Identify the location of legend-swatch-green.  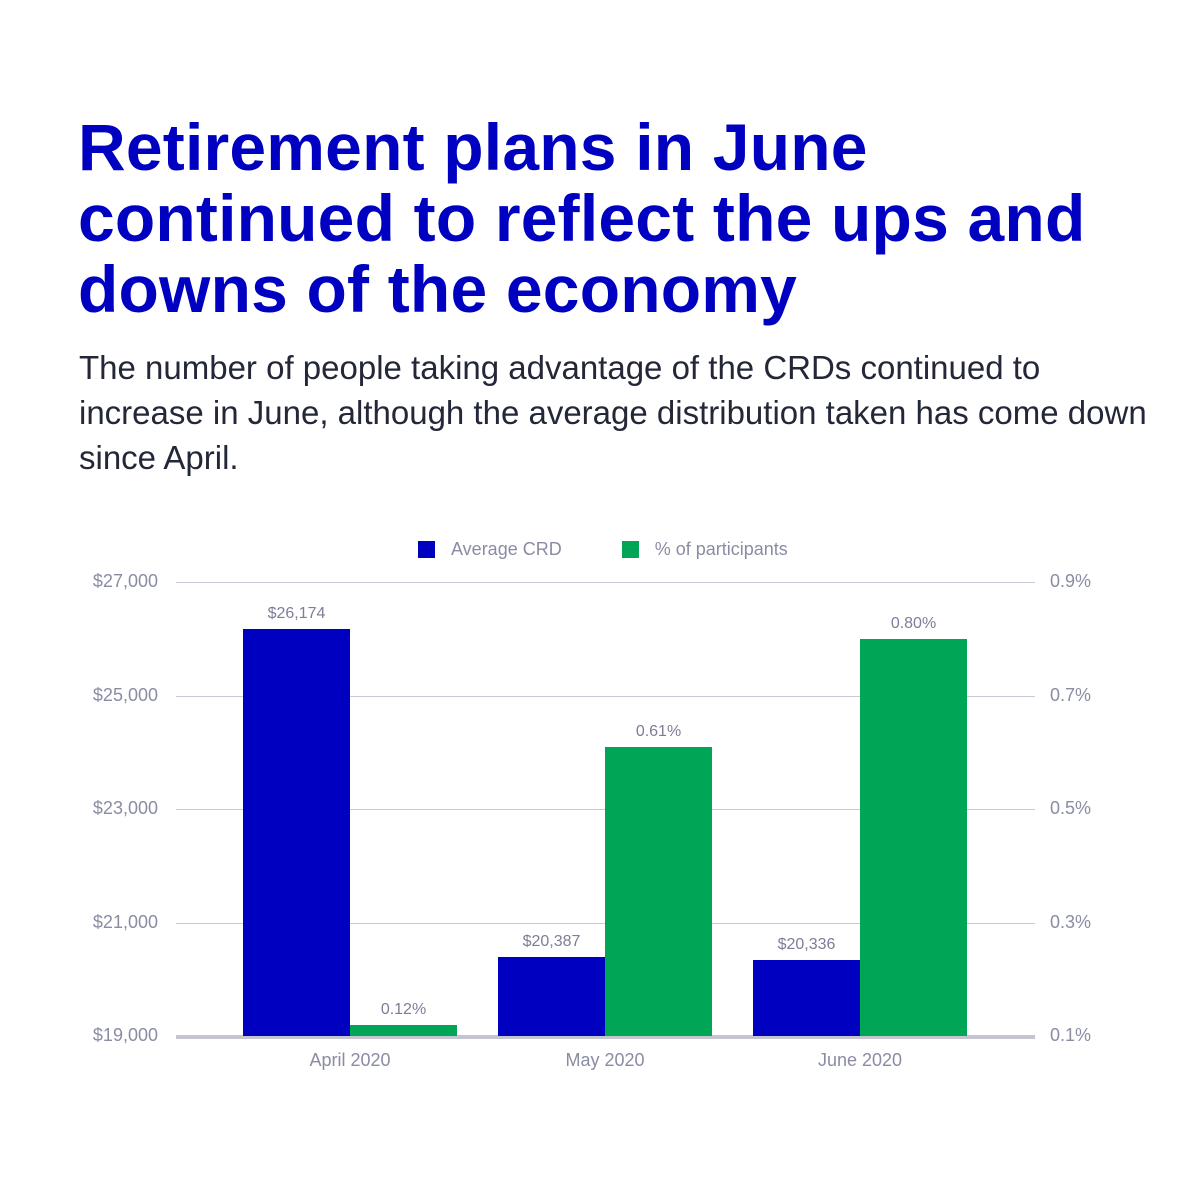
(630, 549).